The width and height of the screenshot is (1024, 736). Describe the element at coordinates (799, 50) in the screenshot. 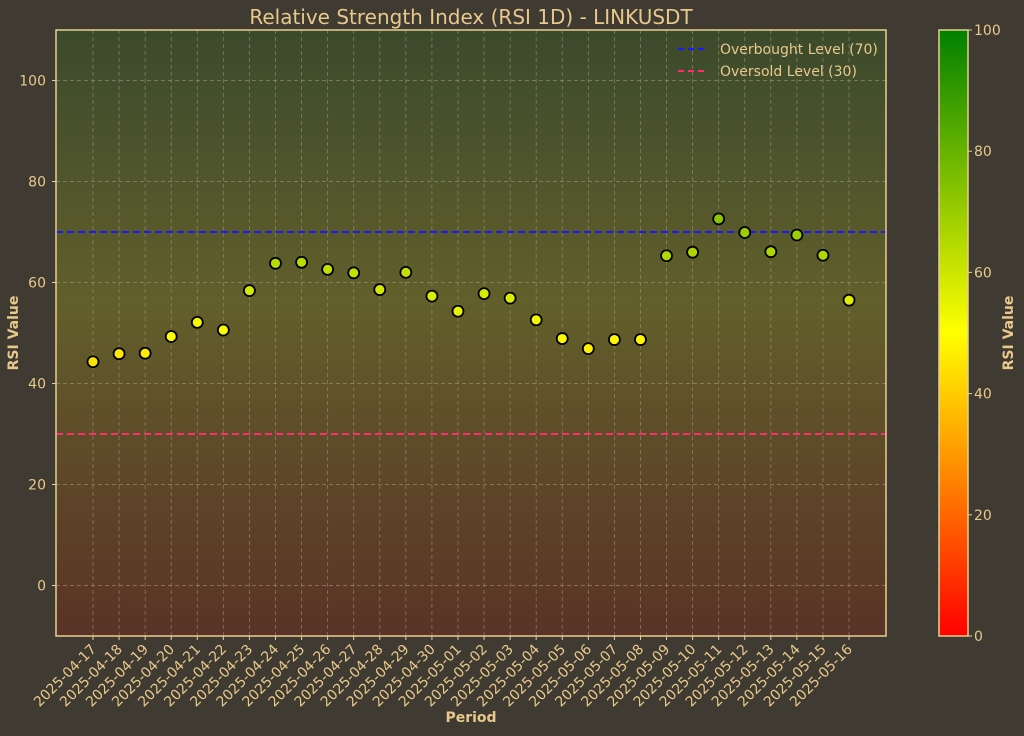

I see `legend-overbought-label: Overbought Level (70)` at that location.